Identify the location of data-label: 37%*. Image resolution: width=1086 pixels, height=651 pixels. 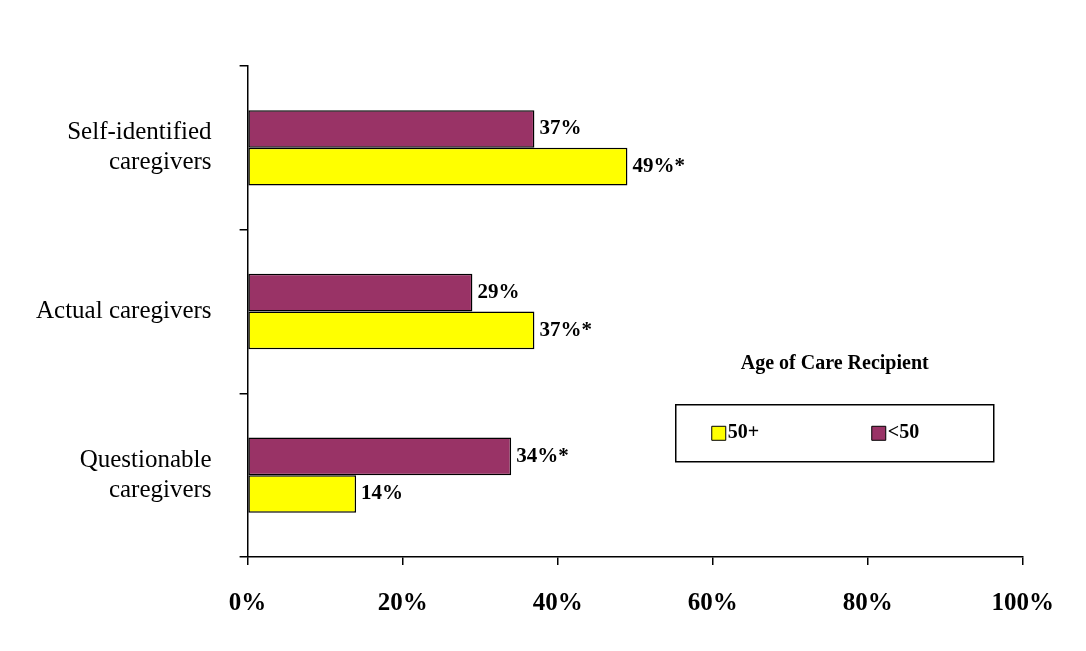
(565, 328).